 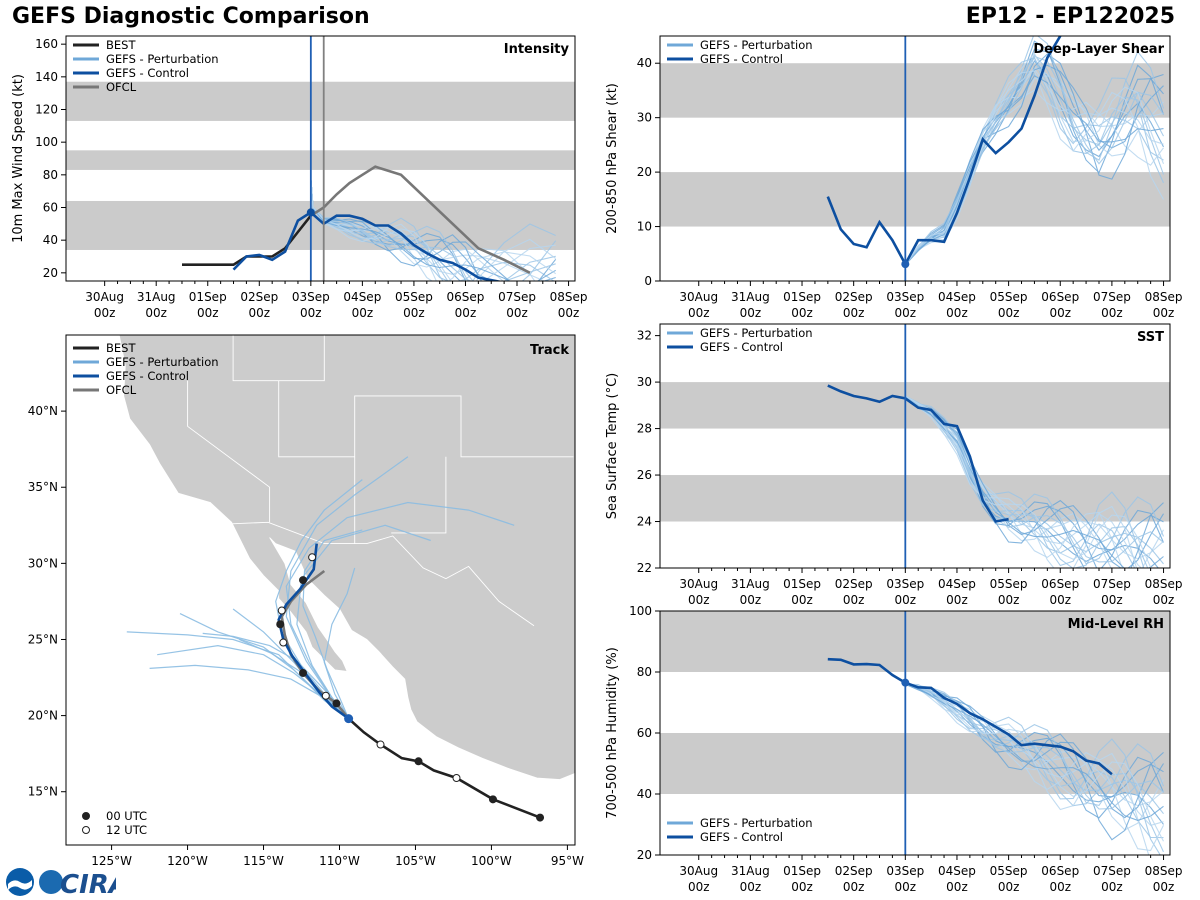 I want to click on y-tick-label: 26, so click(x=644, y=475).